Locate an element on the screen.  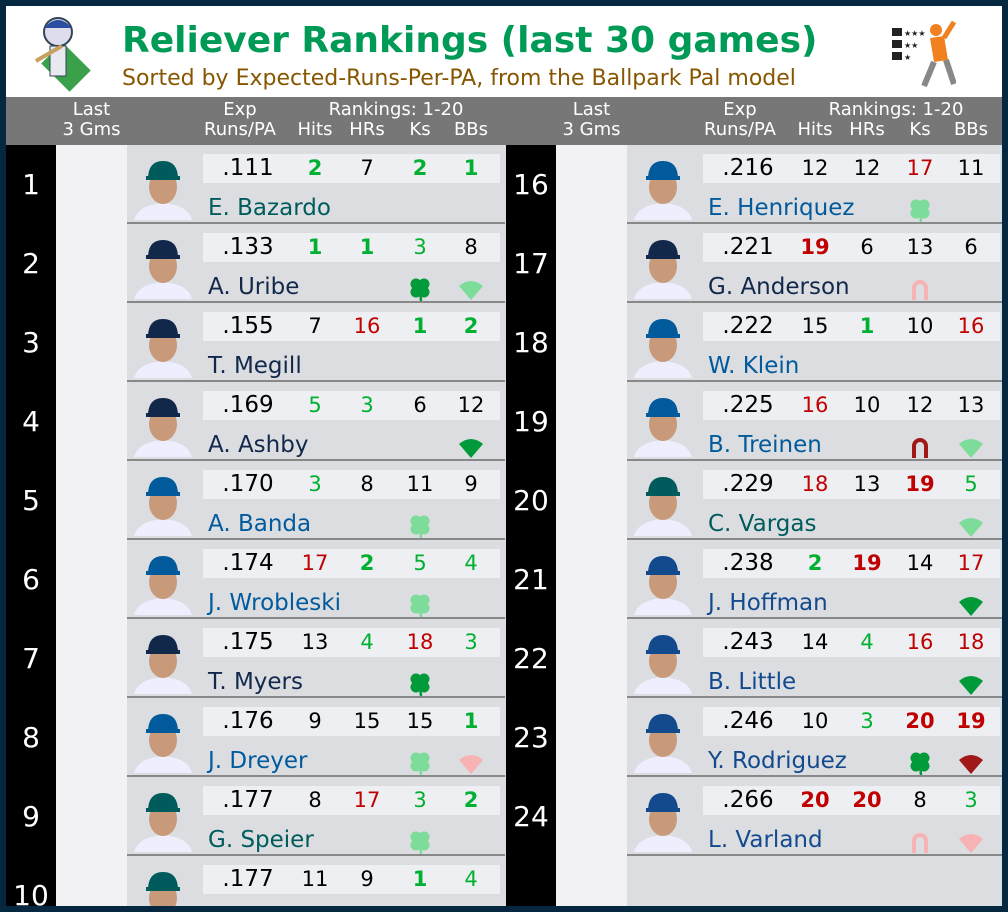
rank-hrs: 13 is located at coordinates (867, 484).